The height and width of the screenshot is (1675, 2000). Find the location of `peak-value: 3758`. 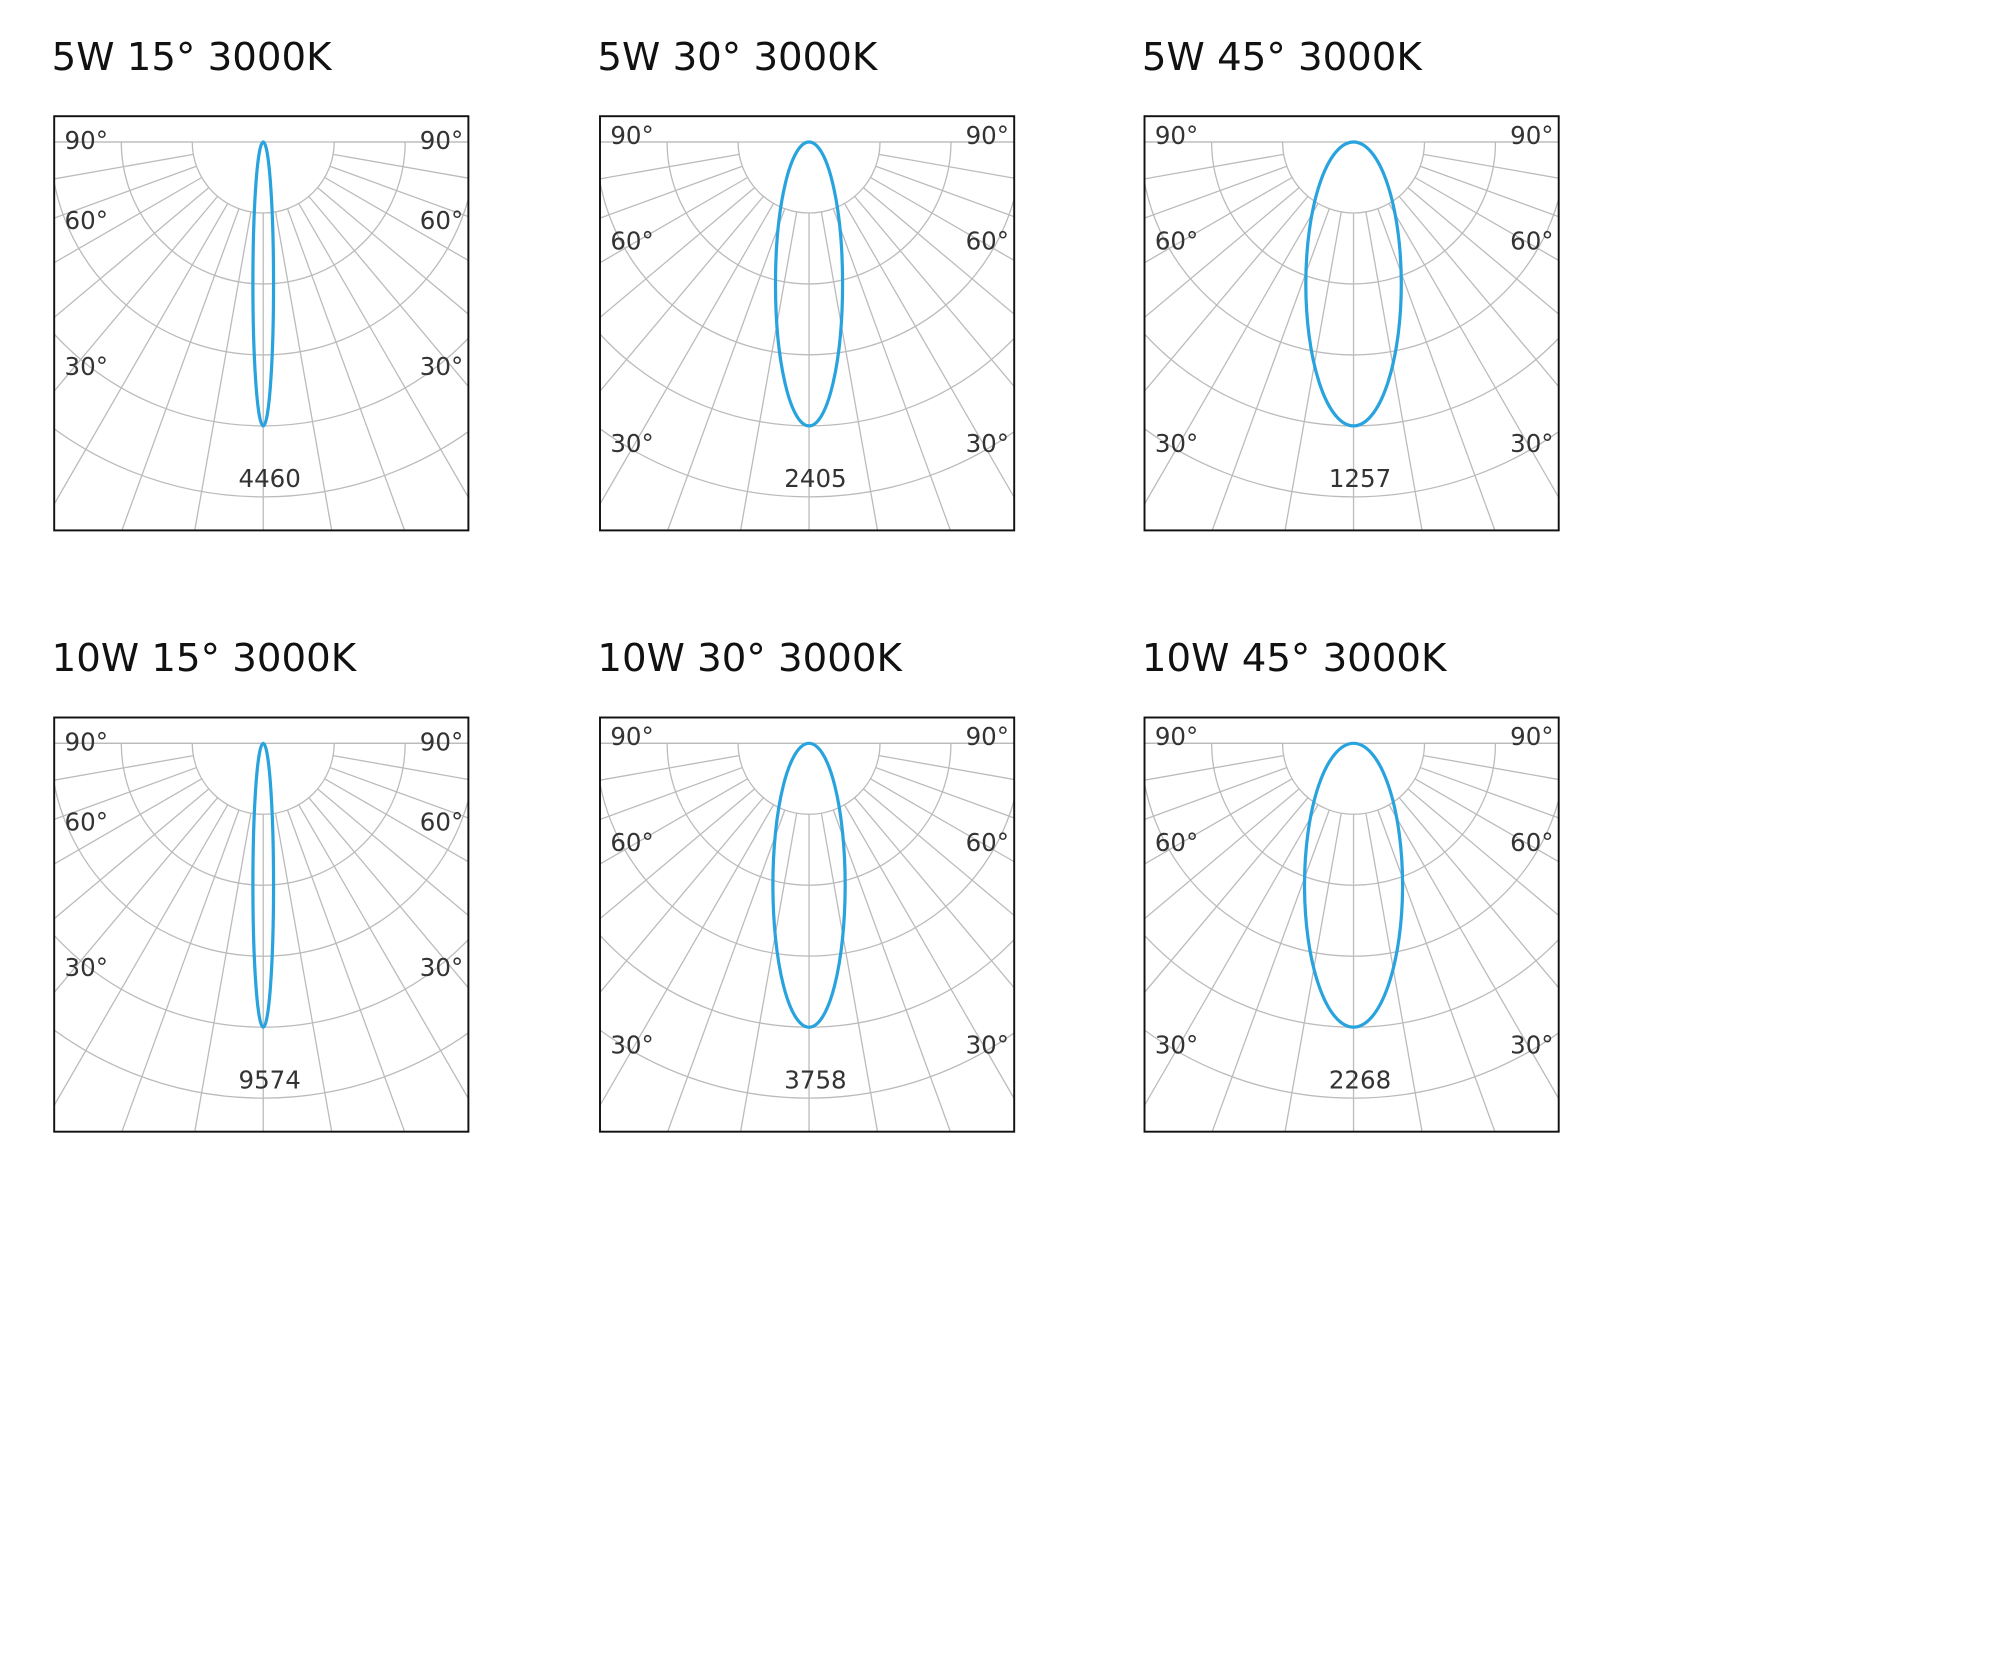

peak-value: 3758 is located at coordinates (815, 1079).